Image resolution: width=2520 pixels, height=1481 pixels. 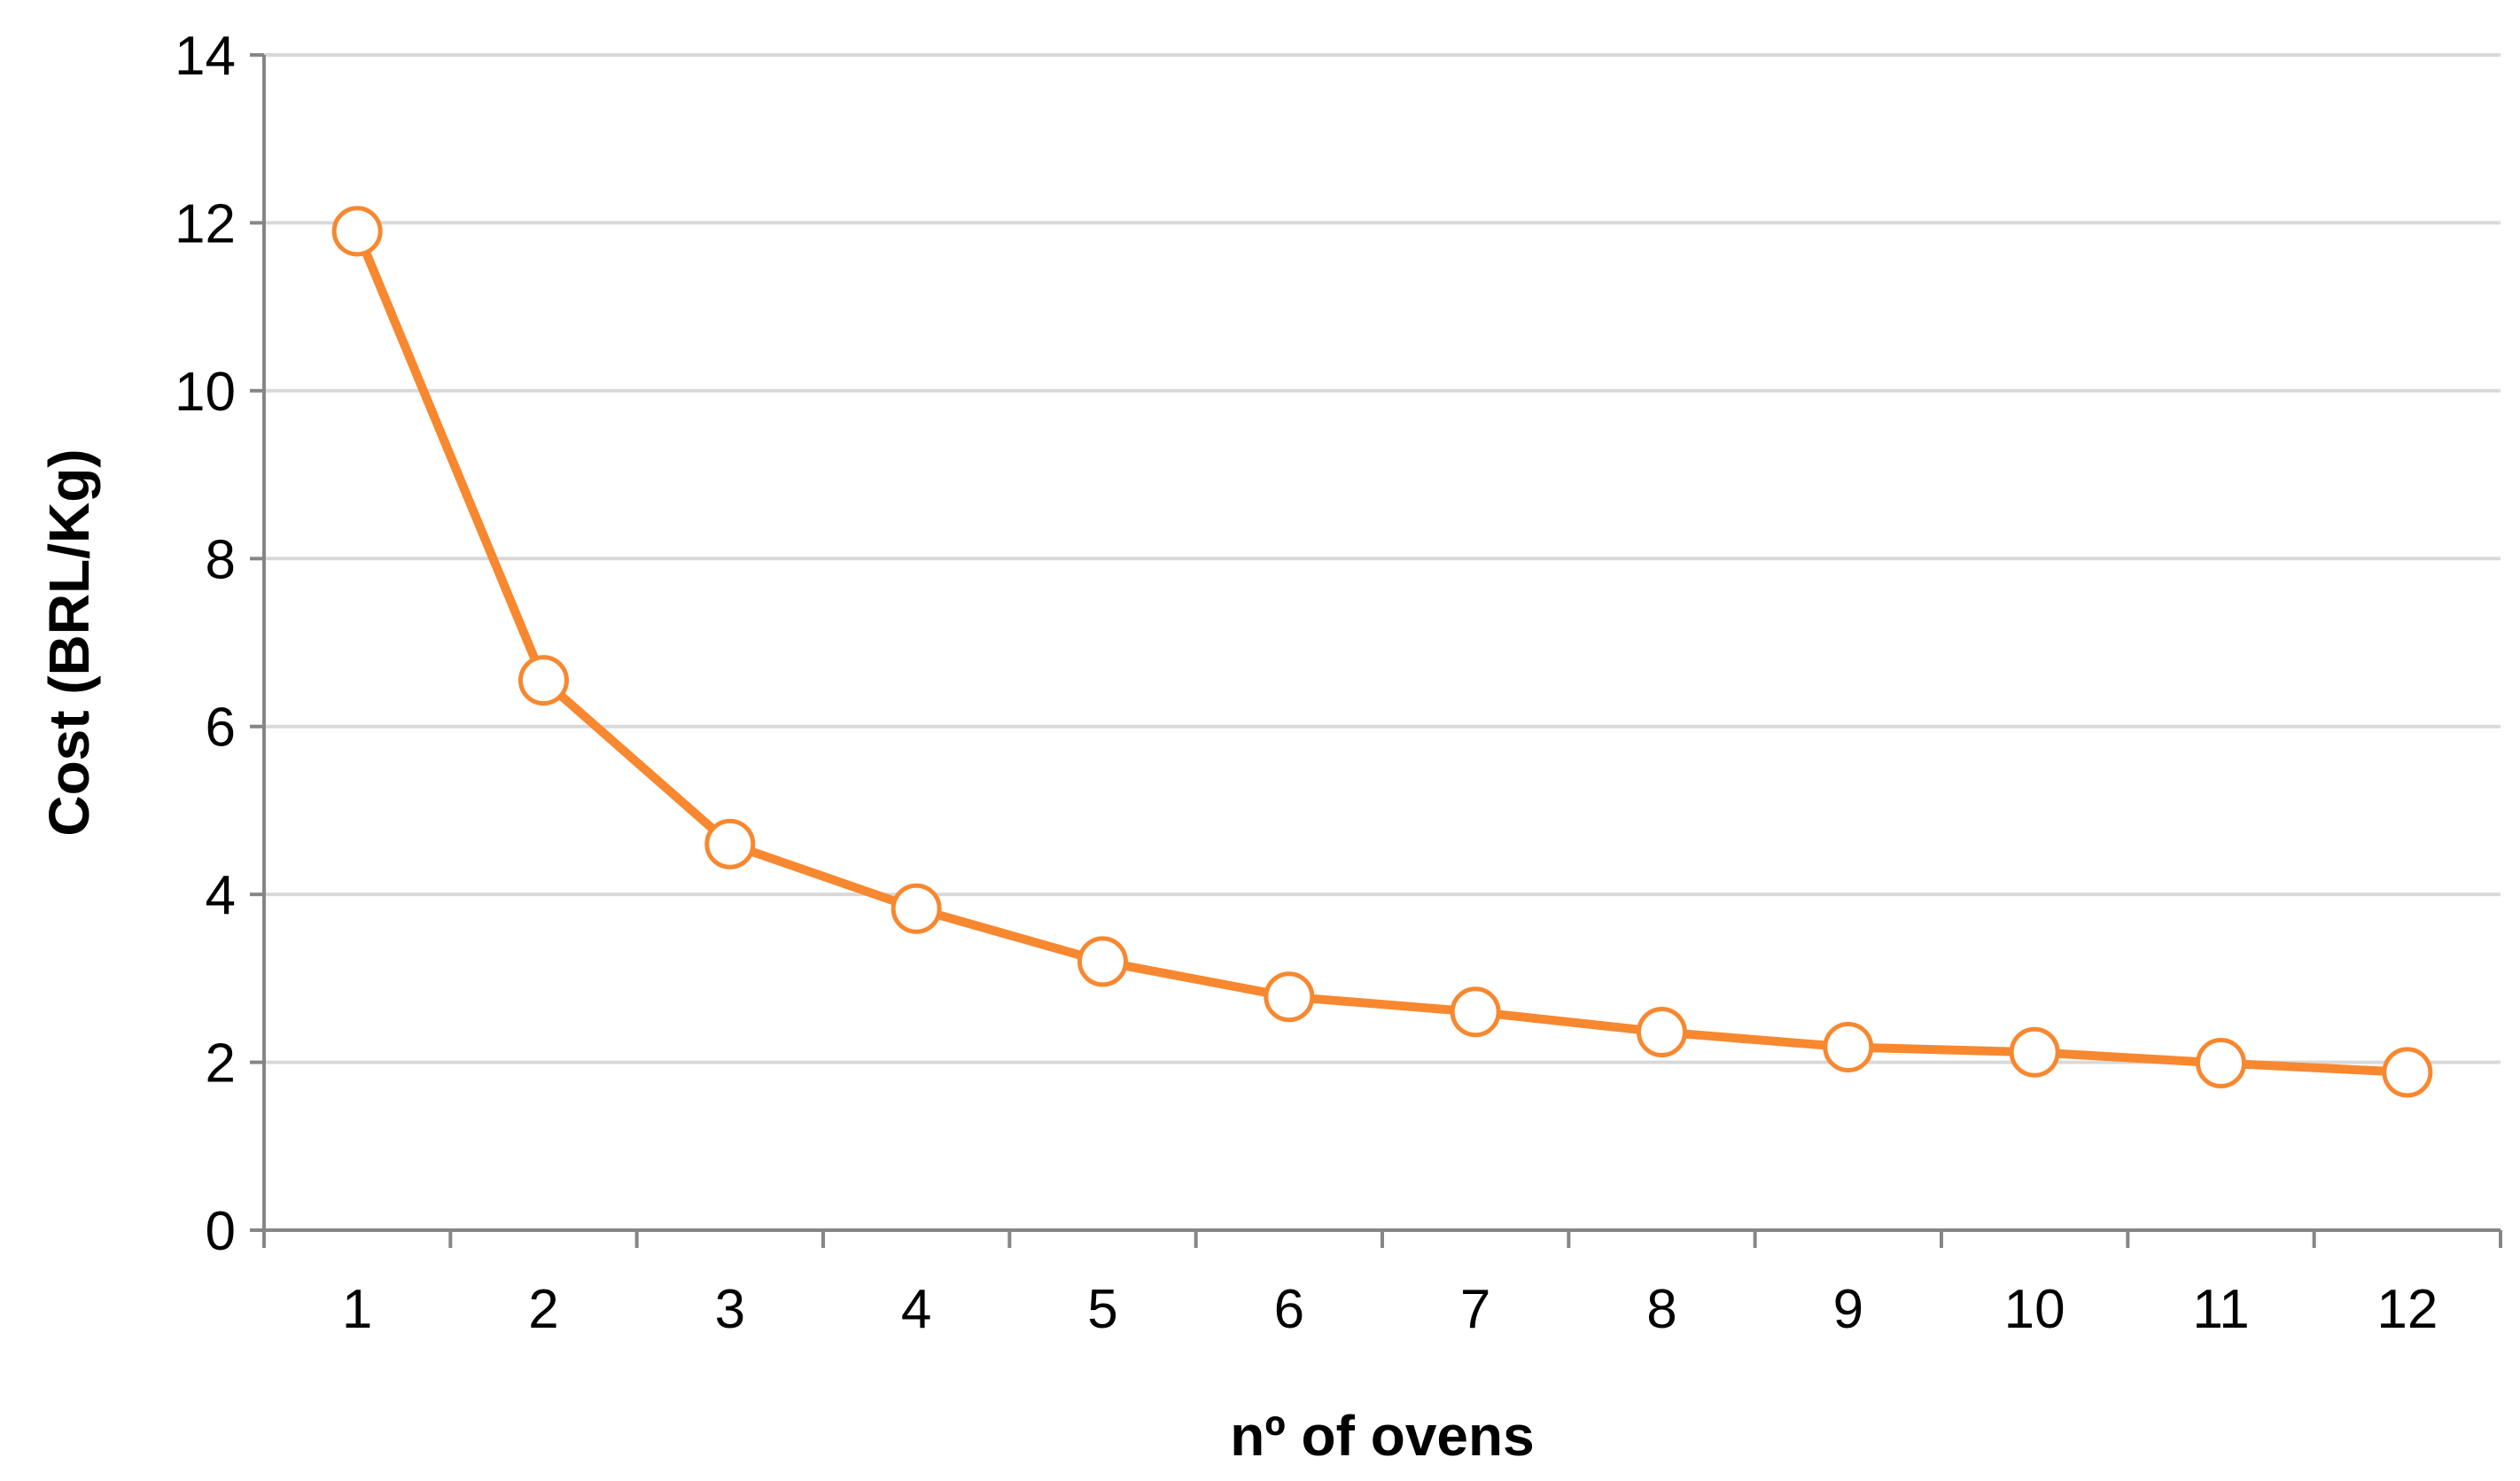 What do you see at coordinates (205, 392) in the screenshot?
I see `y-tick-label: 10` at bounding box center [205, 392].